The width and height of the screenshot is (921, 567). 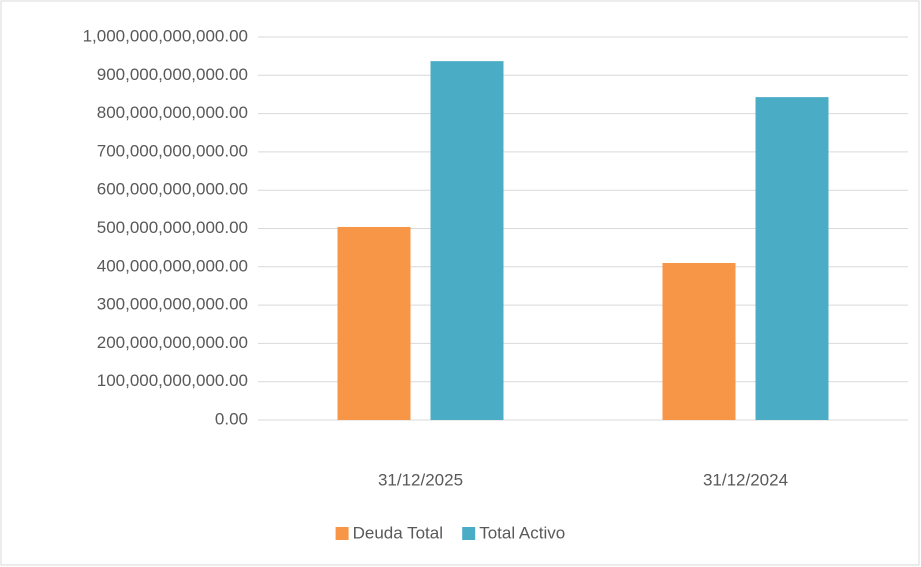 I want to click on y-tick-label: 100,000,000,000.00, so click(x=172, y=380).